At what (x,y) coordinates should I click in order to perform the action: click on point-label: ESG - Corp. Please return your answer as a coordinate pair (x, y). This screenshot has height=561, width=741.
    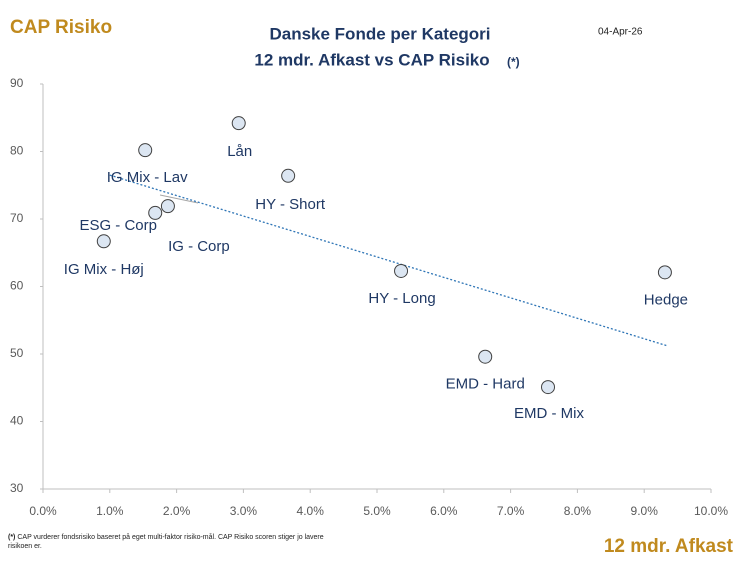
    Looking at the image, I should click on (118, 225).